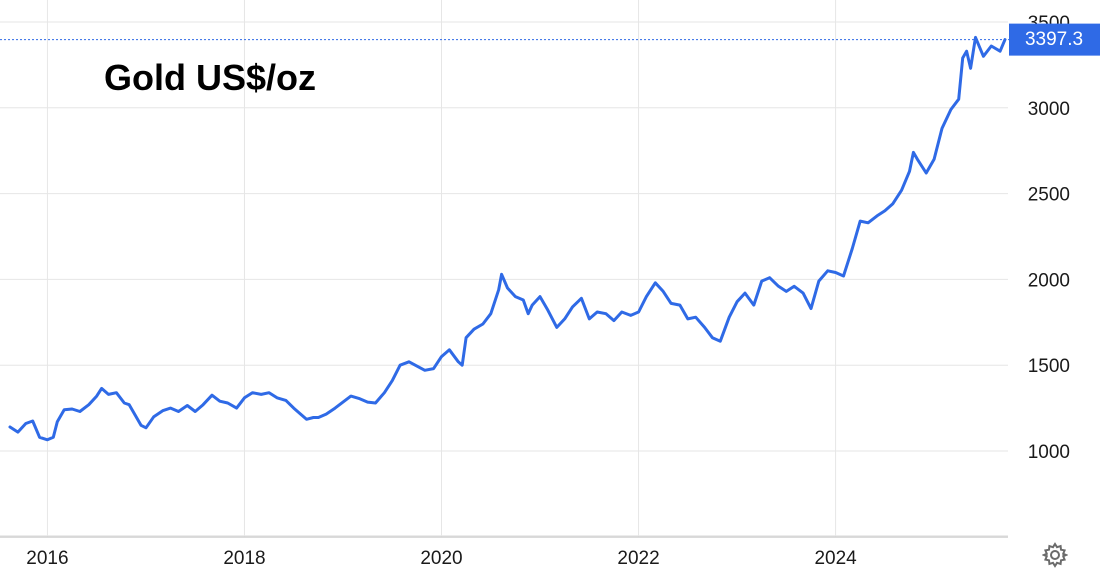  Describe the element at coordinates (210, 77) in the screenshot. I see `chart-title: Gold US$/oz` at that location.